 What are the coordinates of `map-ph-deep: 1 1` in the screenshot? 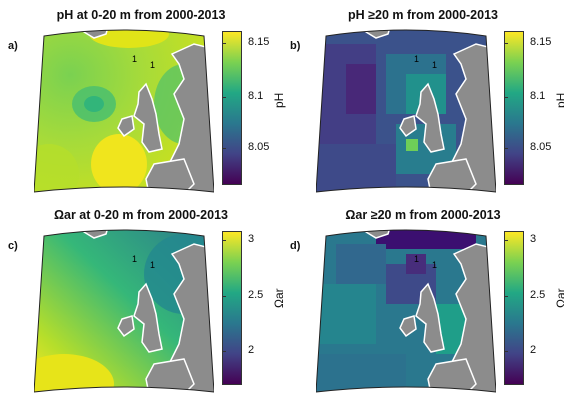 It's located at (406, 111).